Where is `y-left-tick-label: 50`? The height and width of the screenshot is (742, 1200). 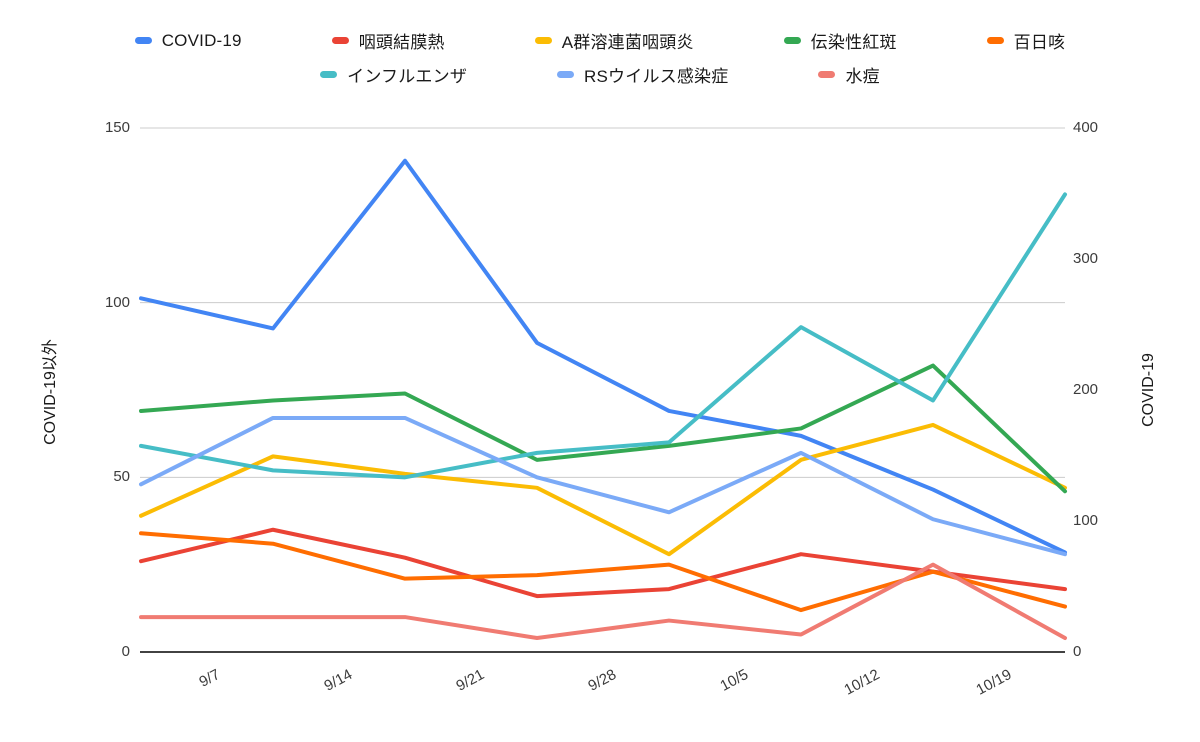 y-left-tick-label: 50 is located at coordinates (121, 477).